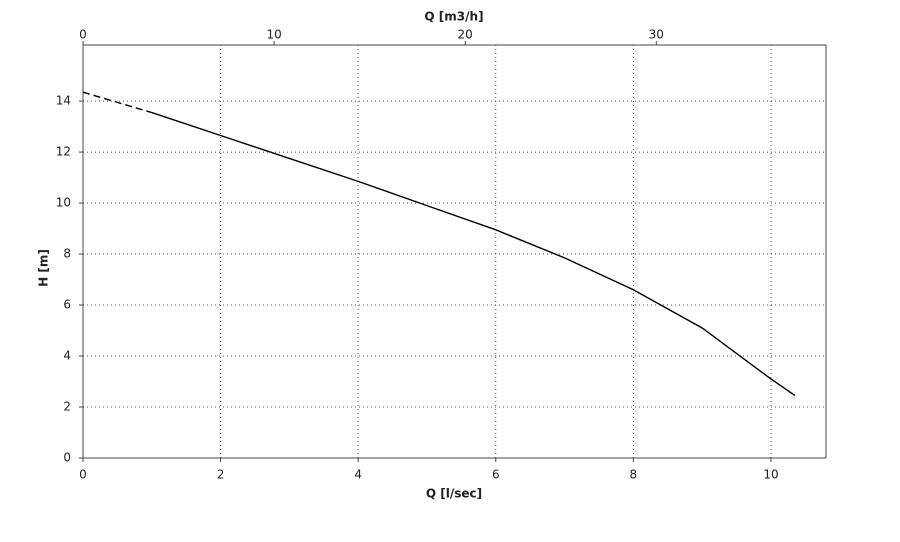 Image resolution: width=900 pixels, height=542 pixels. I want to click on y-tick-label: 14, so click(63, 101).